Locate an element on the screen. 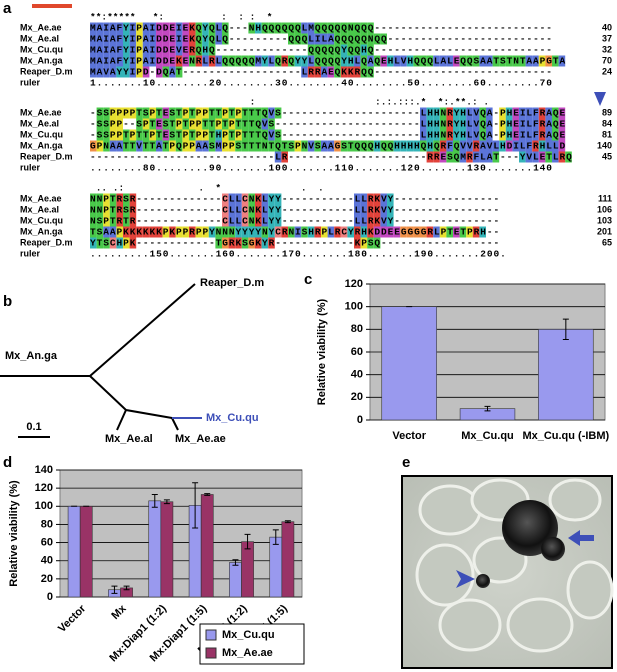 The image size is (617, 672). error-bar is located at coordinates (207, 494).